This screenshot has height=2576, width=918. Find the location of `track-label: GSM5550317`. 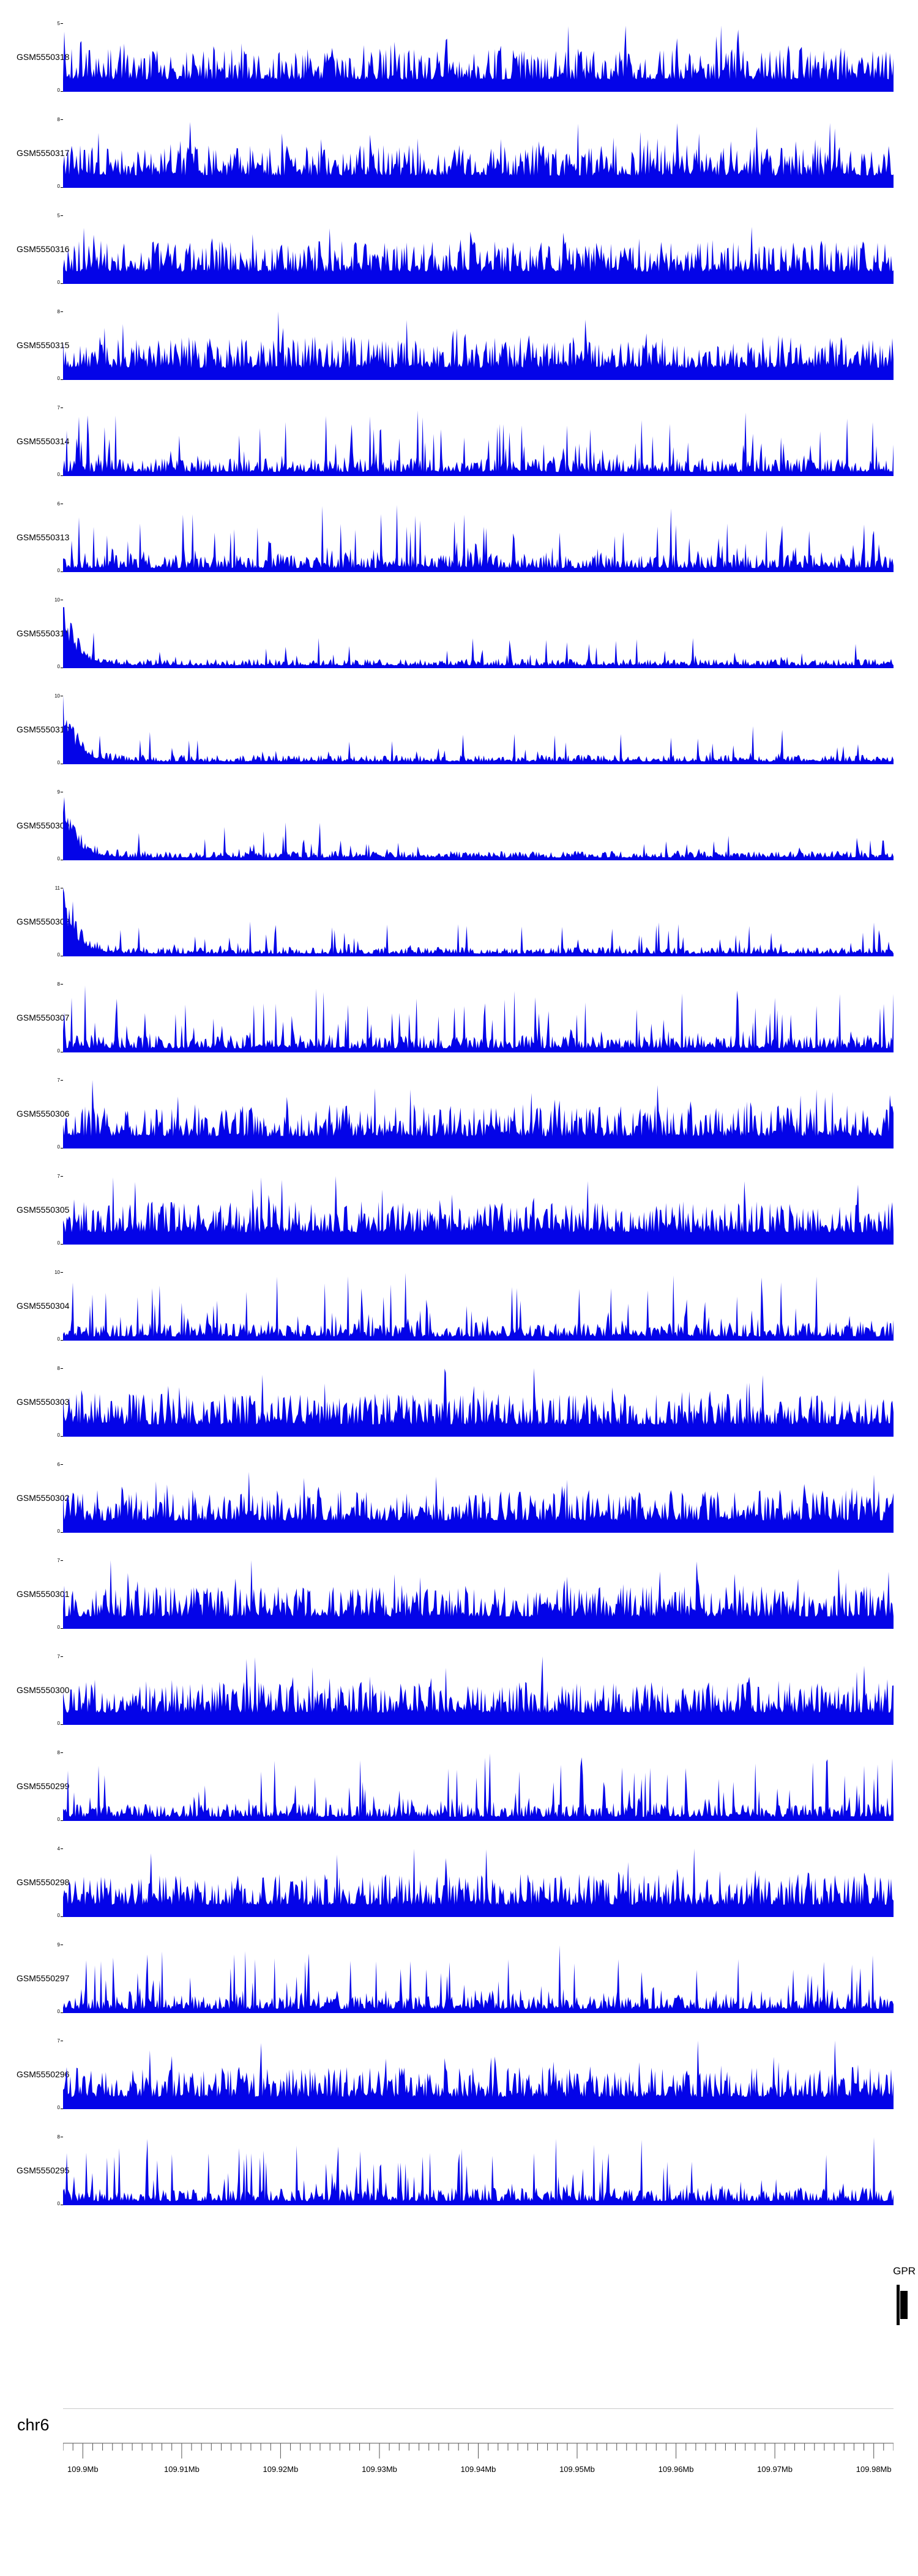

track-label: GSM5550317 is located at coordinates (43, 153).